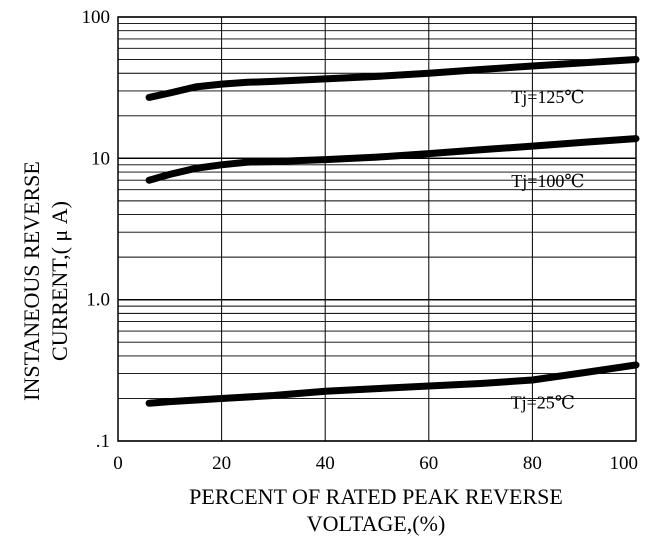 The width and height of the screenshot is (651, 539). I want to click on x-tick-label-3: 60, so click(428, 463).